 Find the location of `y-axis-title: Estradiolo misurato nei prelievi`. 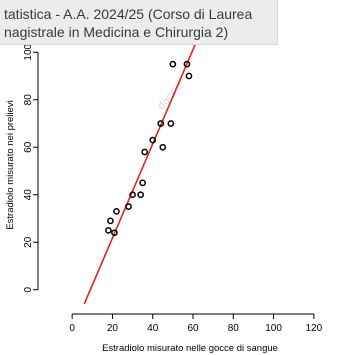

y-axis-title: Estradiolo misurato nei prelievi is located at coordinates (10, 164).